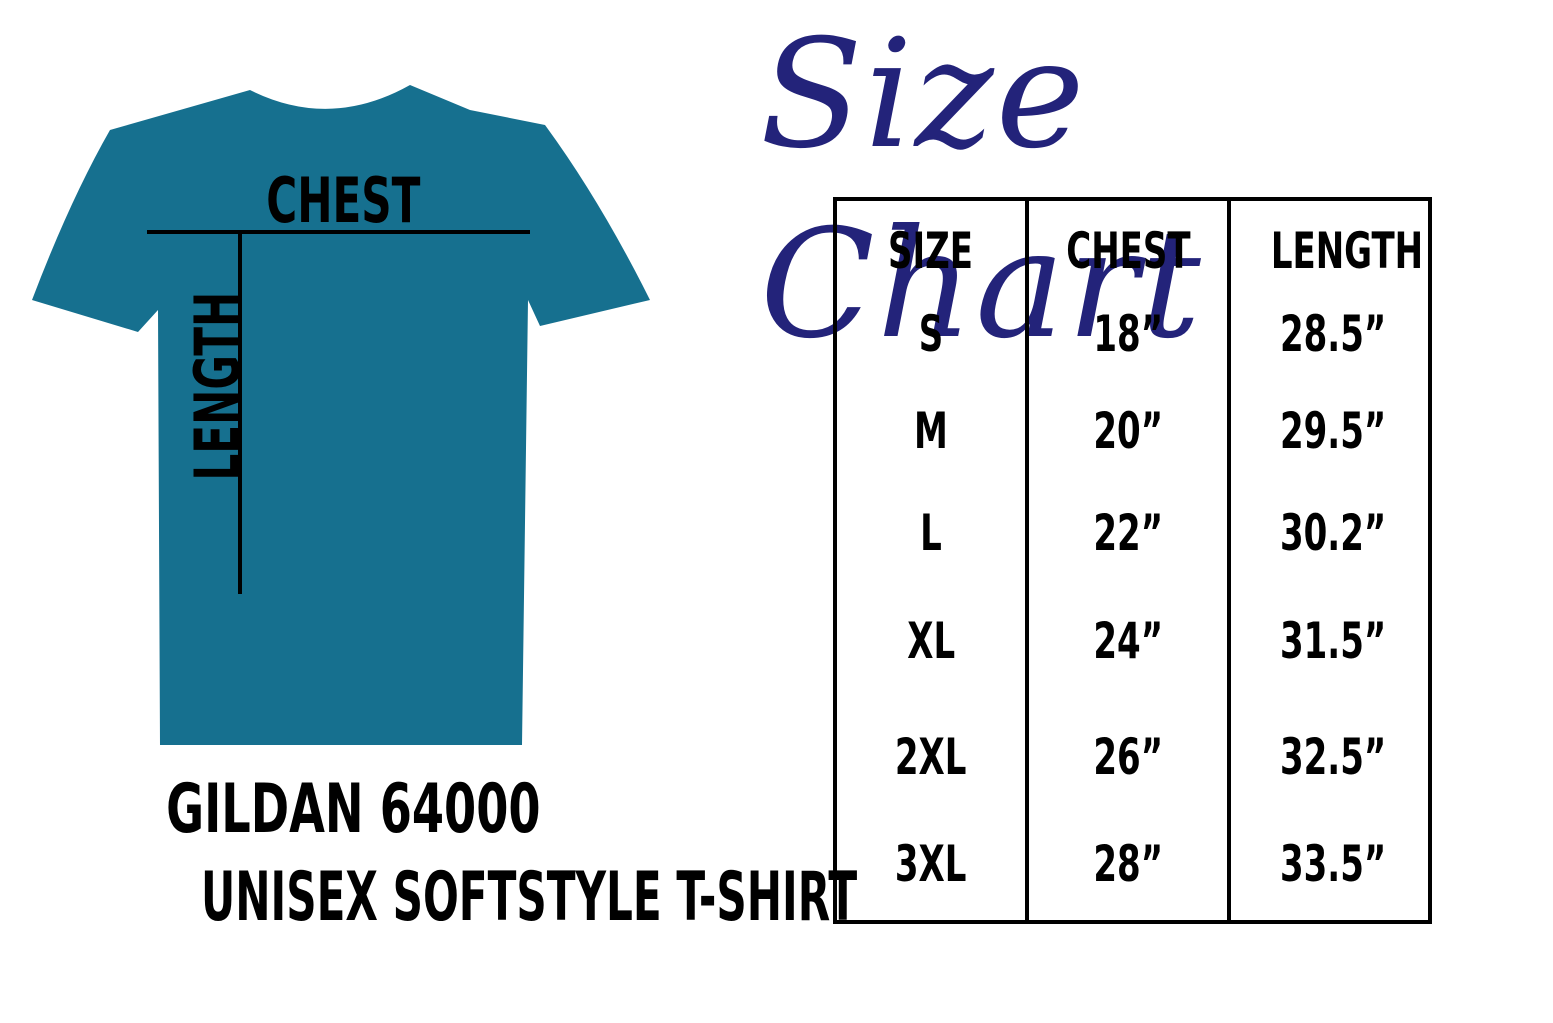 Image resolution: width=1553 pixels, height=1023 pixels. What do you see at coordinates (931, 533) in the screenshot?
I see `cell-size: L` at bounding box center [931, 533].